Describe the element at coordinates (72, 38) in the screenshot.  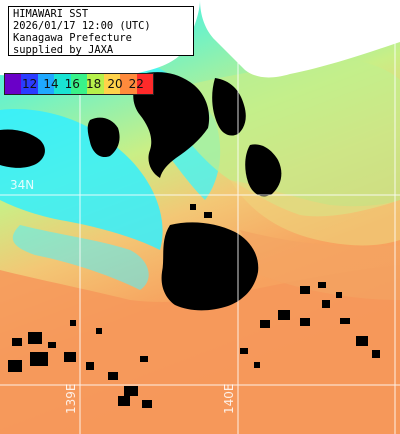
I see `title-line-region: Kanagawa Prefecture` at that location.